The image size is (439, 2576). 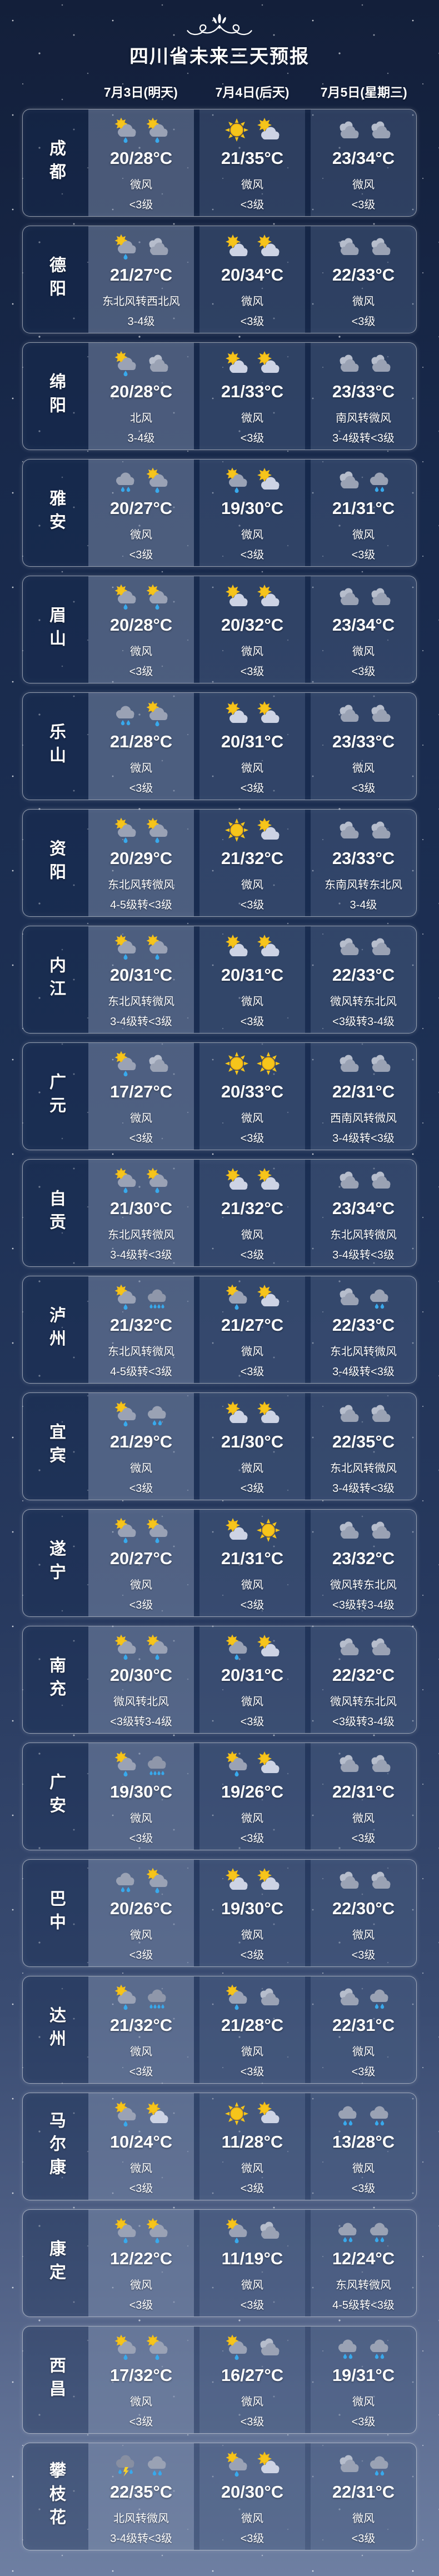 I want to click on temperature: 22/32°C, so click(x=363, y=1675).